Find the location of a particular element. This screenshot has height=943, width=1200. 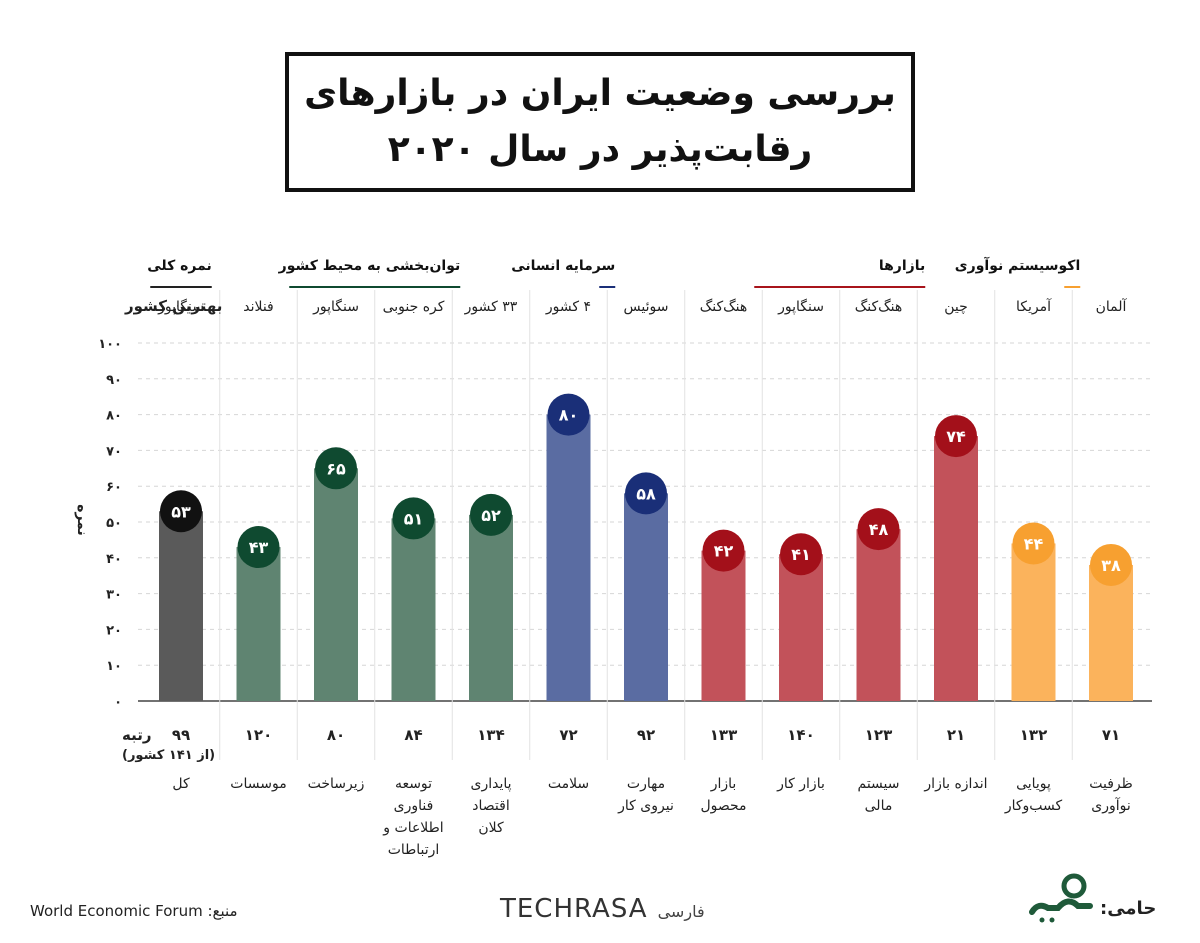

rank-label: ۸۴ is located at coordinates (413, 735).